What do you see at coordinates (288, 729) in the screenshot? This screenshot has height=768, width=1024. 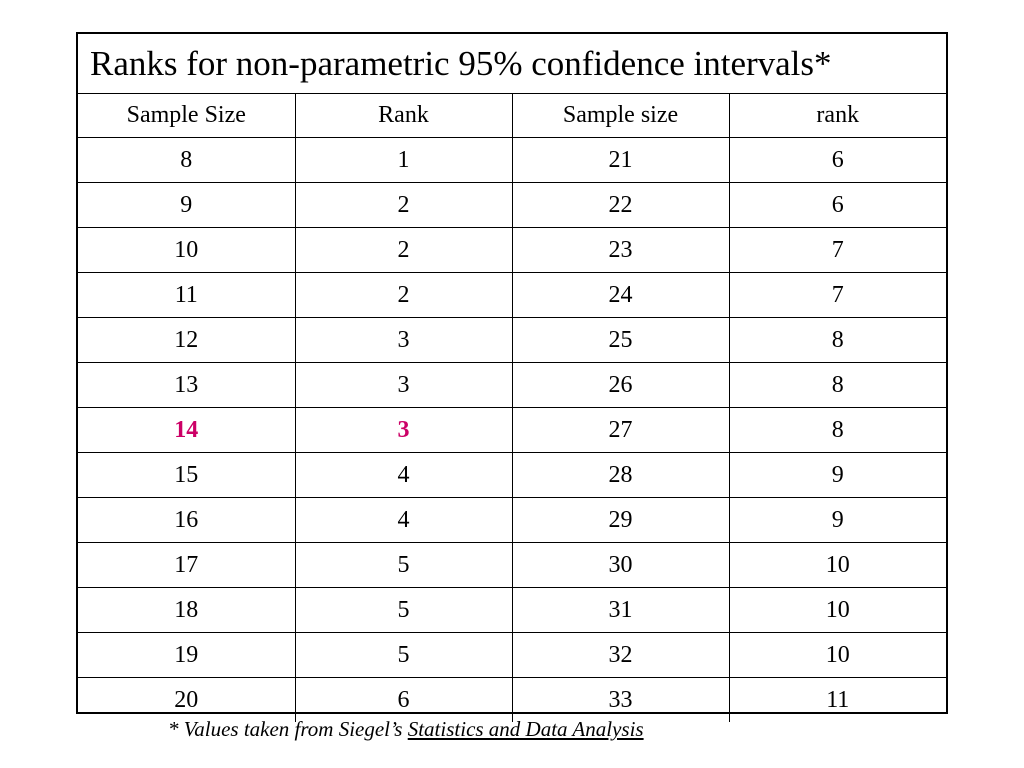 I see `footnote-text: * Values taken from Siegel’s` at bounding box center [288, 729].